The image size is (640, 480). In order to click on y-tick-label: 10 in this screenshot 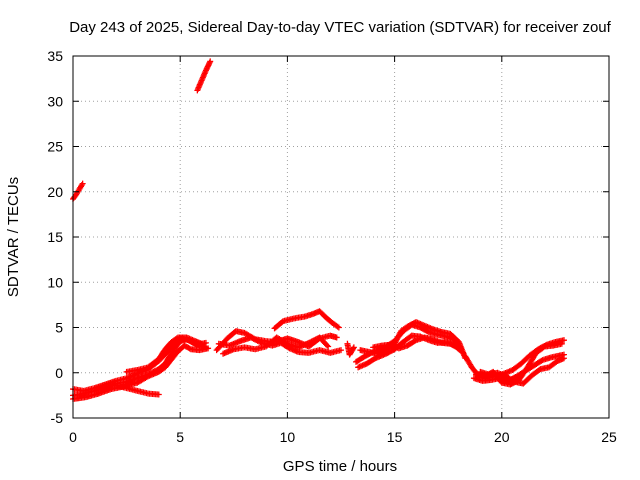, I will do `click(55, 282)`.